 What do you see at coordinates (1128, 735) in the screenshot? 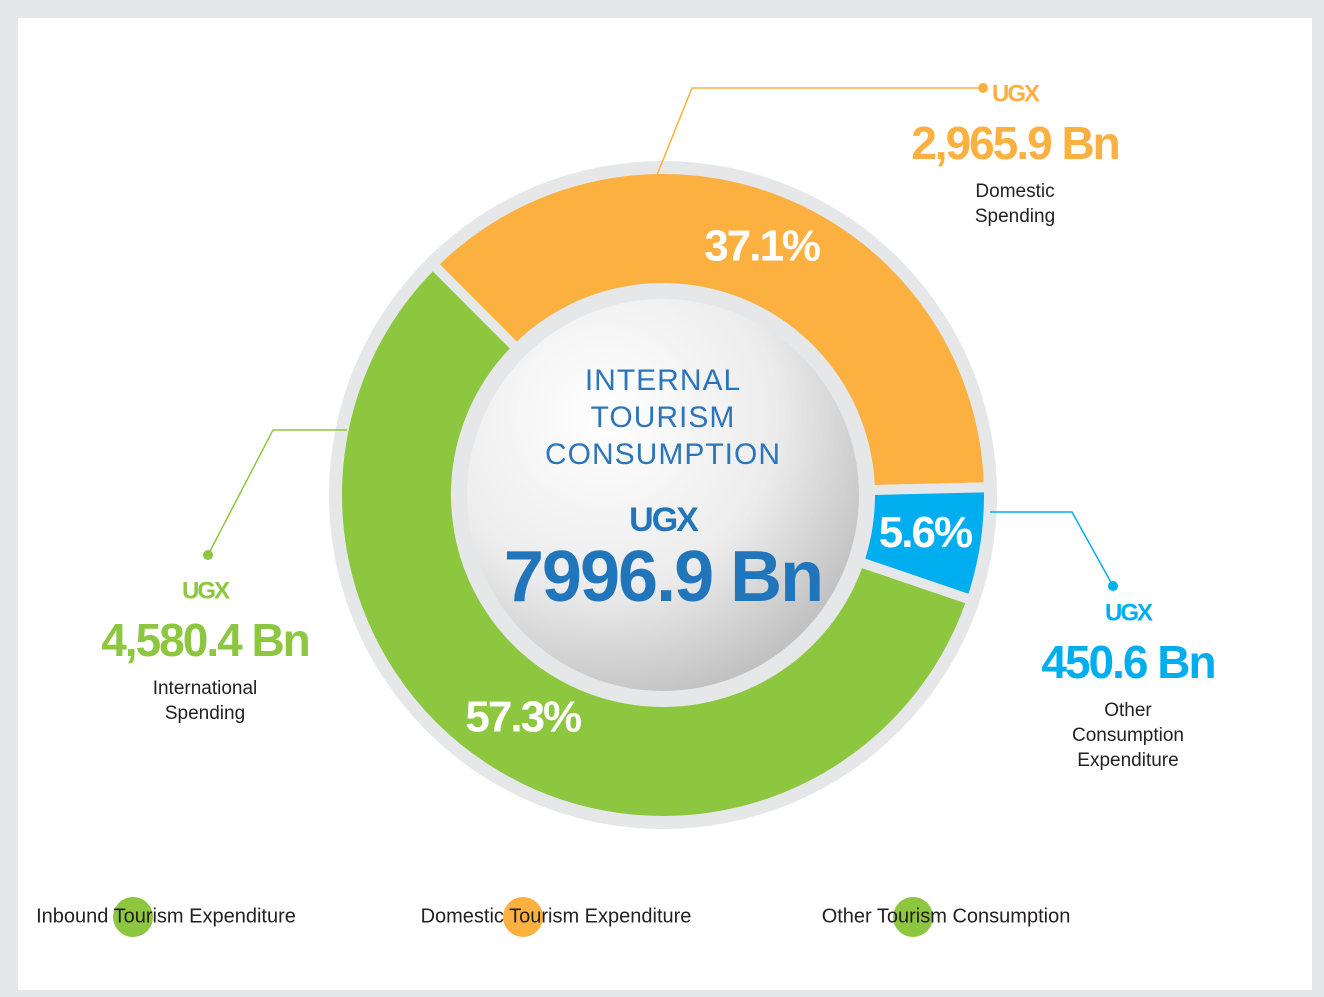
I see `callout-label: Consumption` at bounding box center [1128, 735].